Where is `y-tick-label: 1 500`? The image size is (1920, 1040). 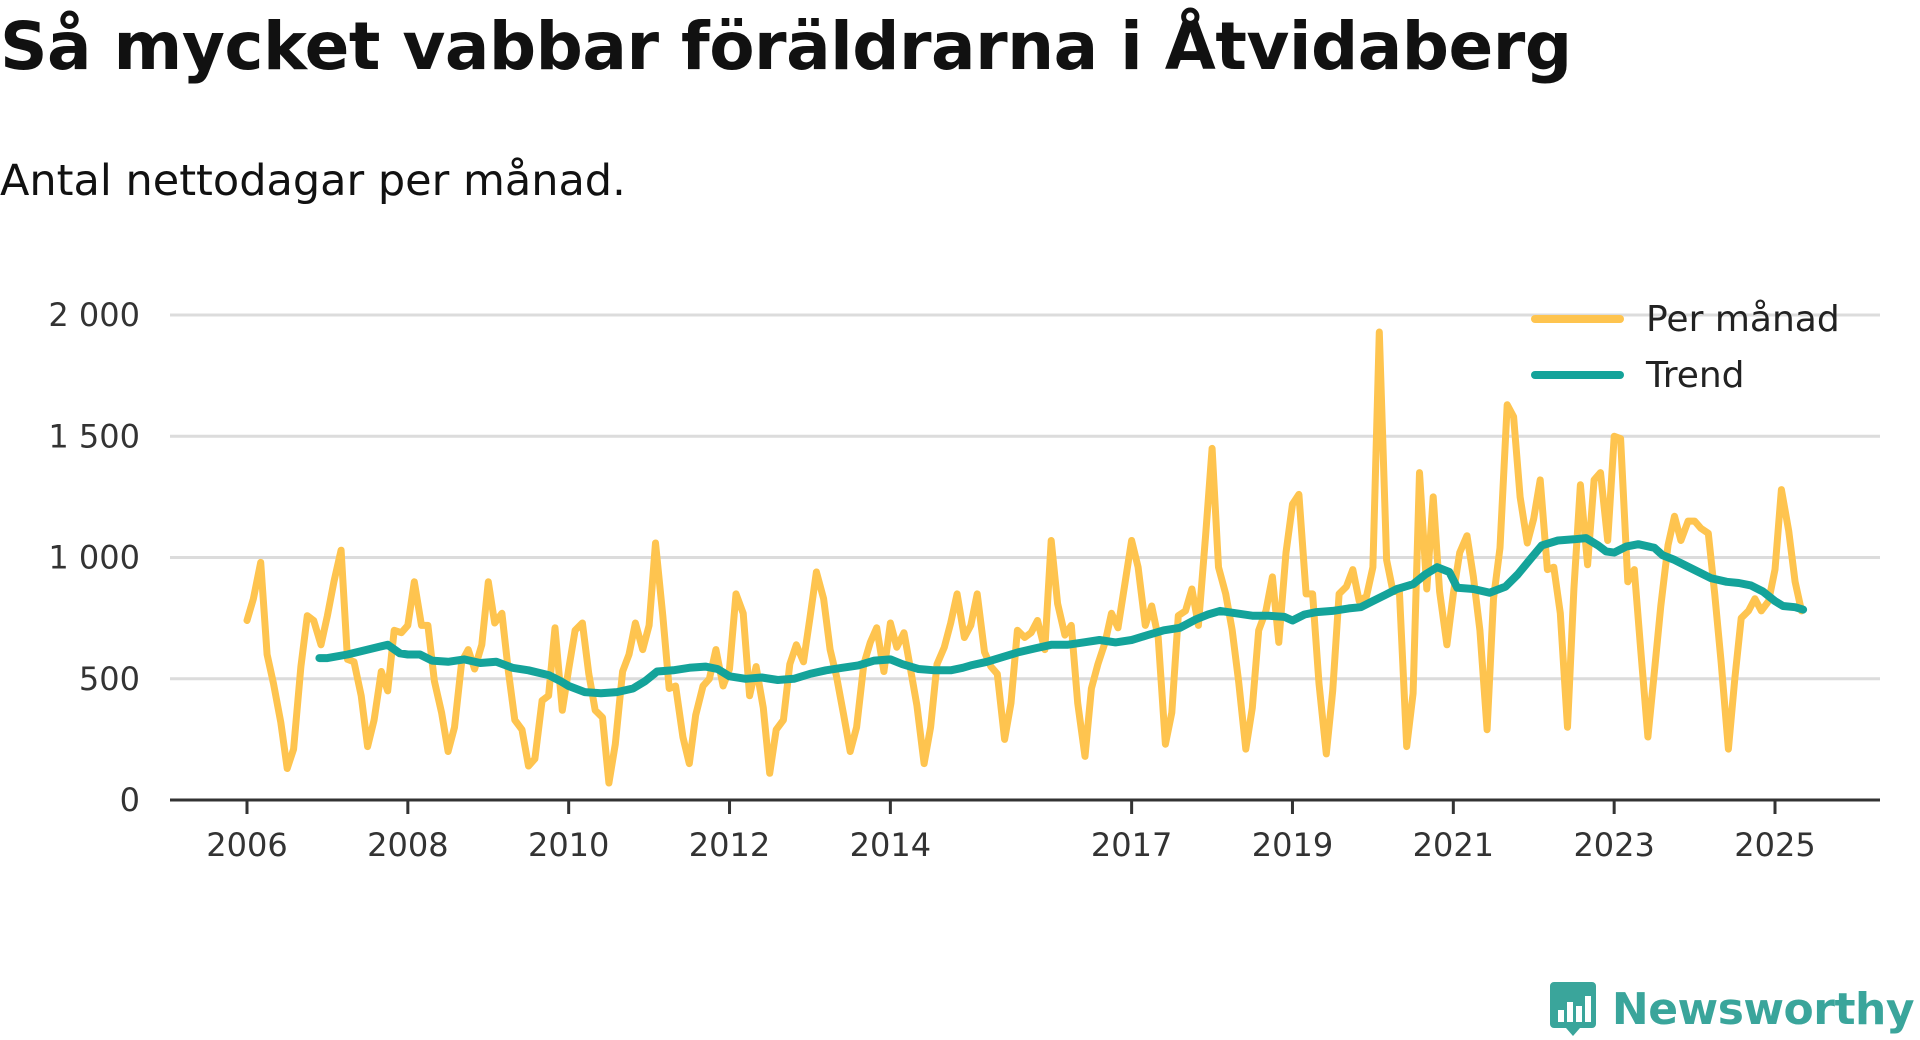 y-tick-label: 1 500 is located at coordinates (94, 436).